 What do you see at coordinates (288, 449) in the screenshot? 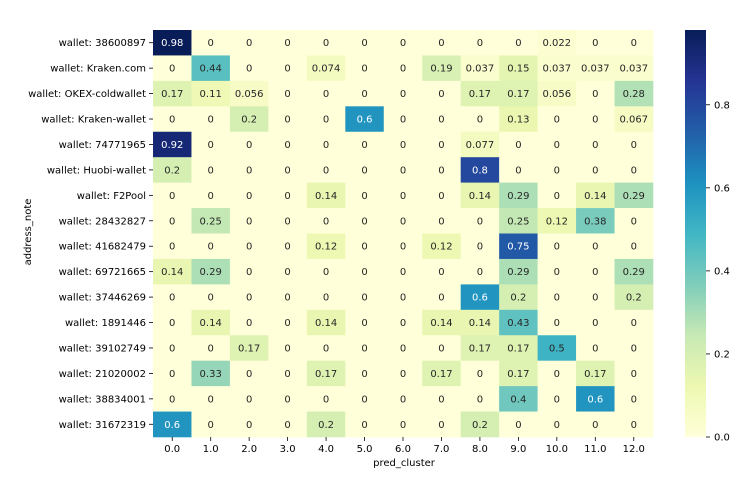
I see `x-tick-label: 3.0` at bounding box center [288, 449].